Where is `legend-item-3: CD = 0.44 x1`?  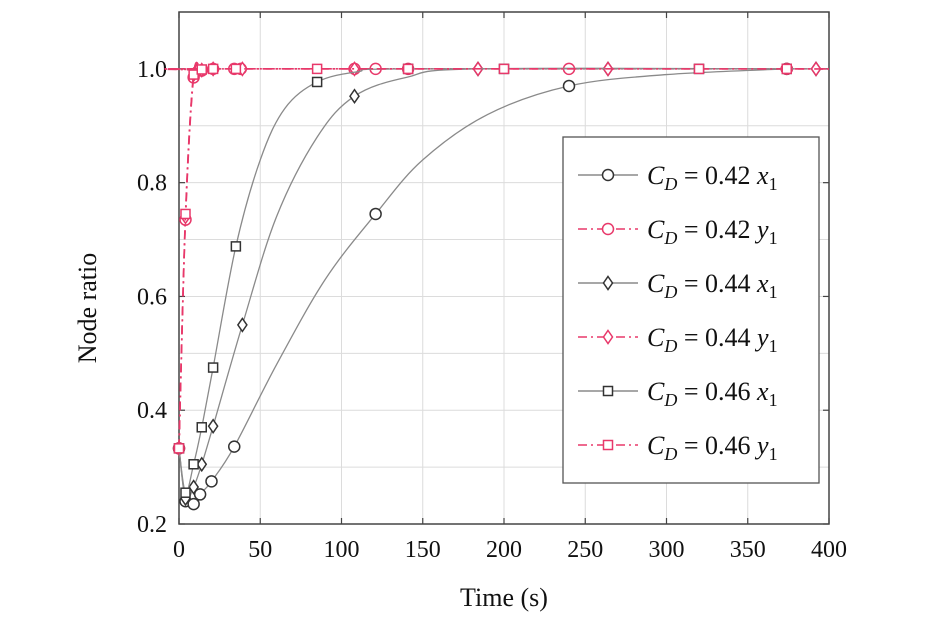
legend-item-3: CD = 0.44 x1 is located at coordinates (678, 285).